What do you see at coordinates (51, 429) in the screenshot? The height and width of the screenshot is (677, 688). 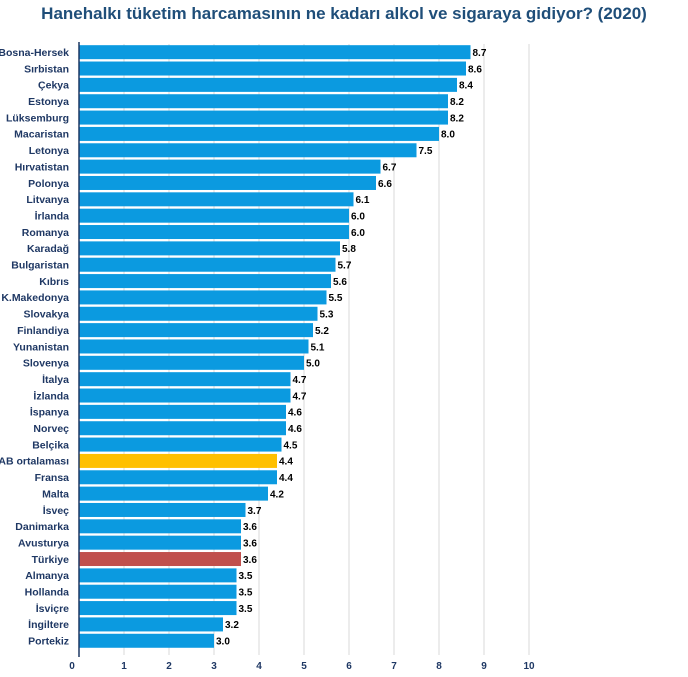 I see `category-label: Norveç` at bounding box center [51, 429].